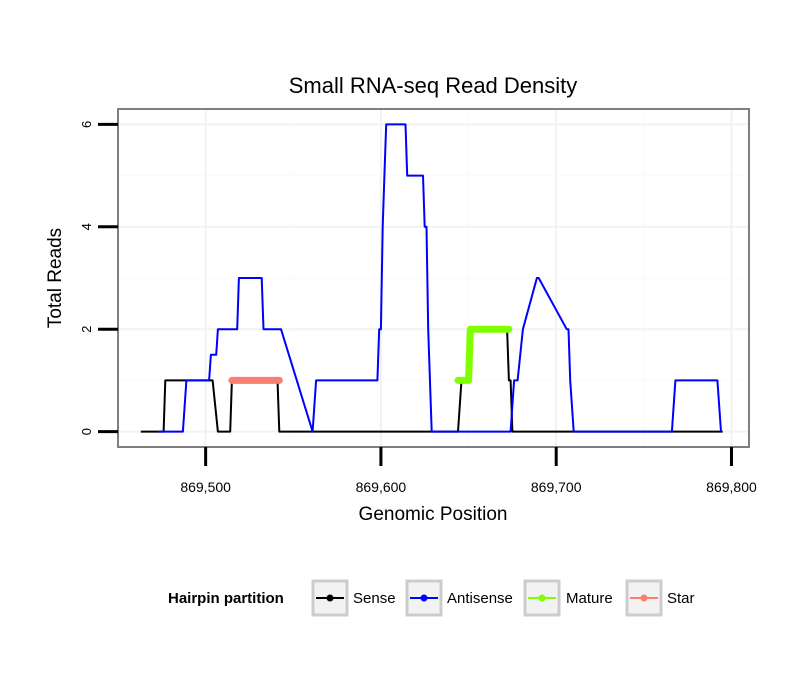 This screenshot has width=810, height=690. I want to click on y-axis: 0 2 4 6, so click(98, 278).